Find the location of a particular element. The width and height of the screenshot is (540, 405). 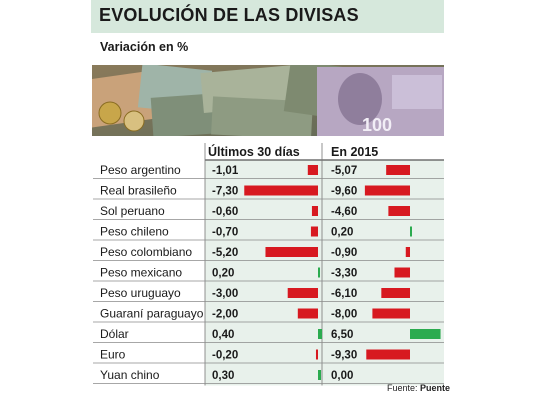

source-note: Fuente: Puente is located at coordinates (418, 388).